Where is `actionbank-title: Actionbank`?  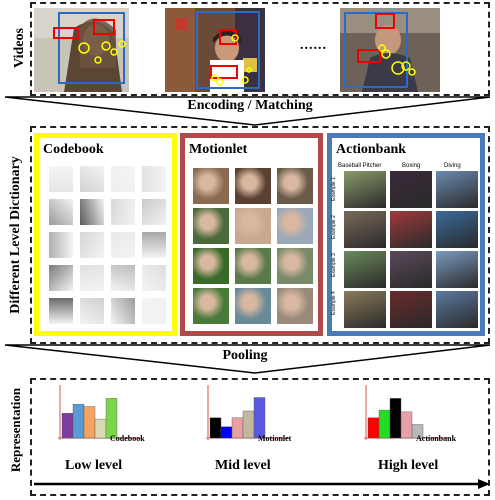 actionbank-title: Actionbank is located at coordinates (371, 149).